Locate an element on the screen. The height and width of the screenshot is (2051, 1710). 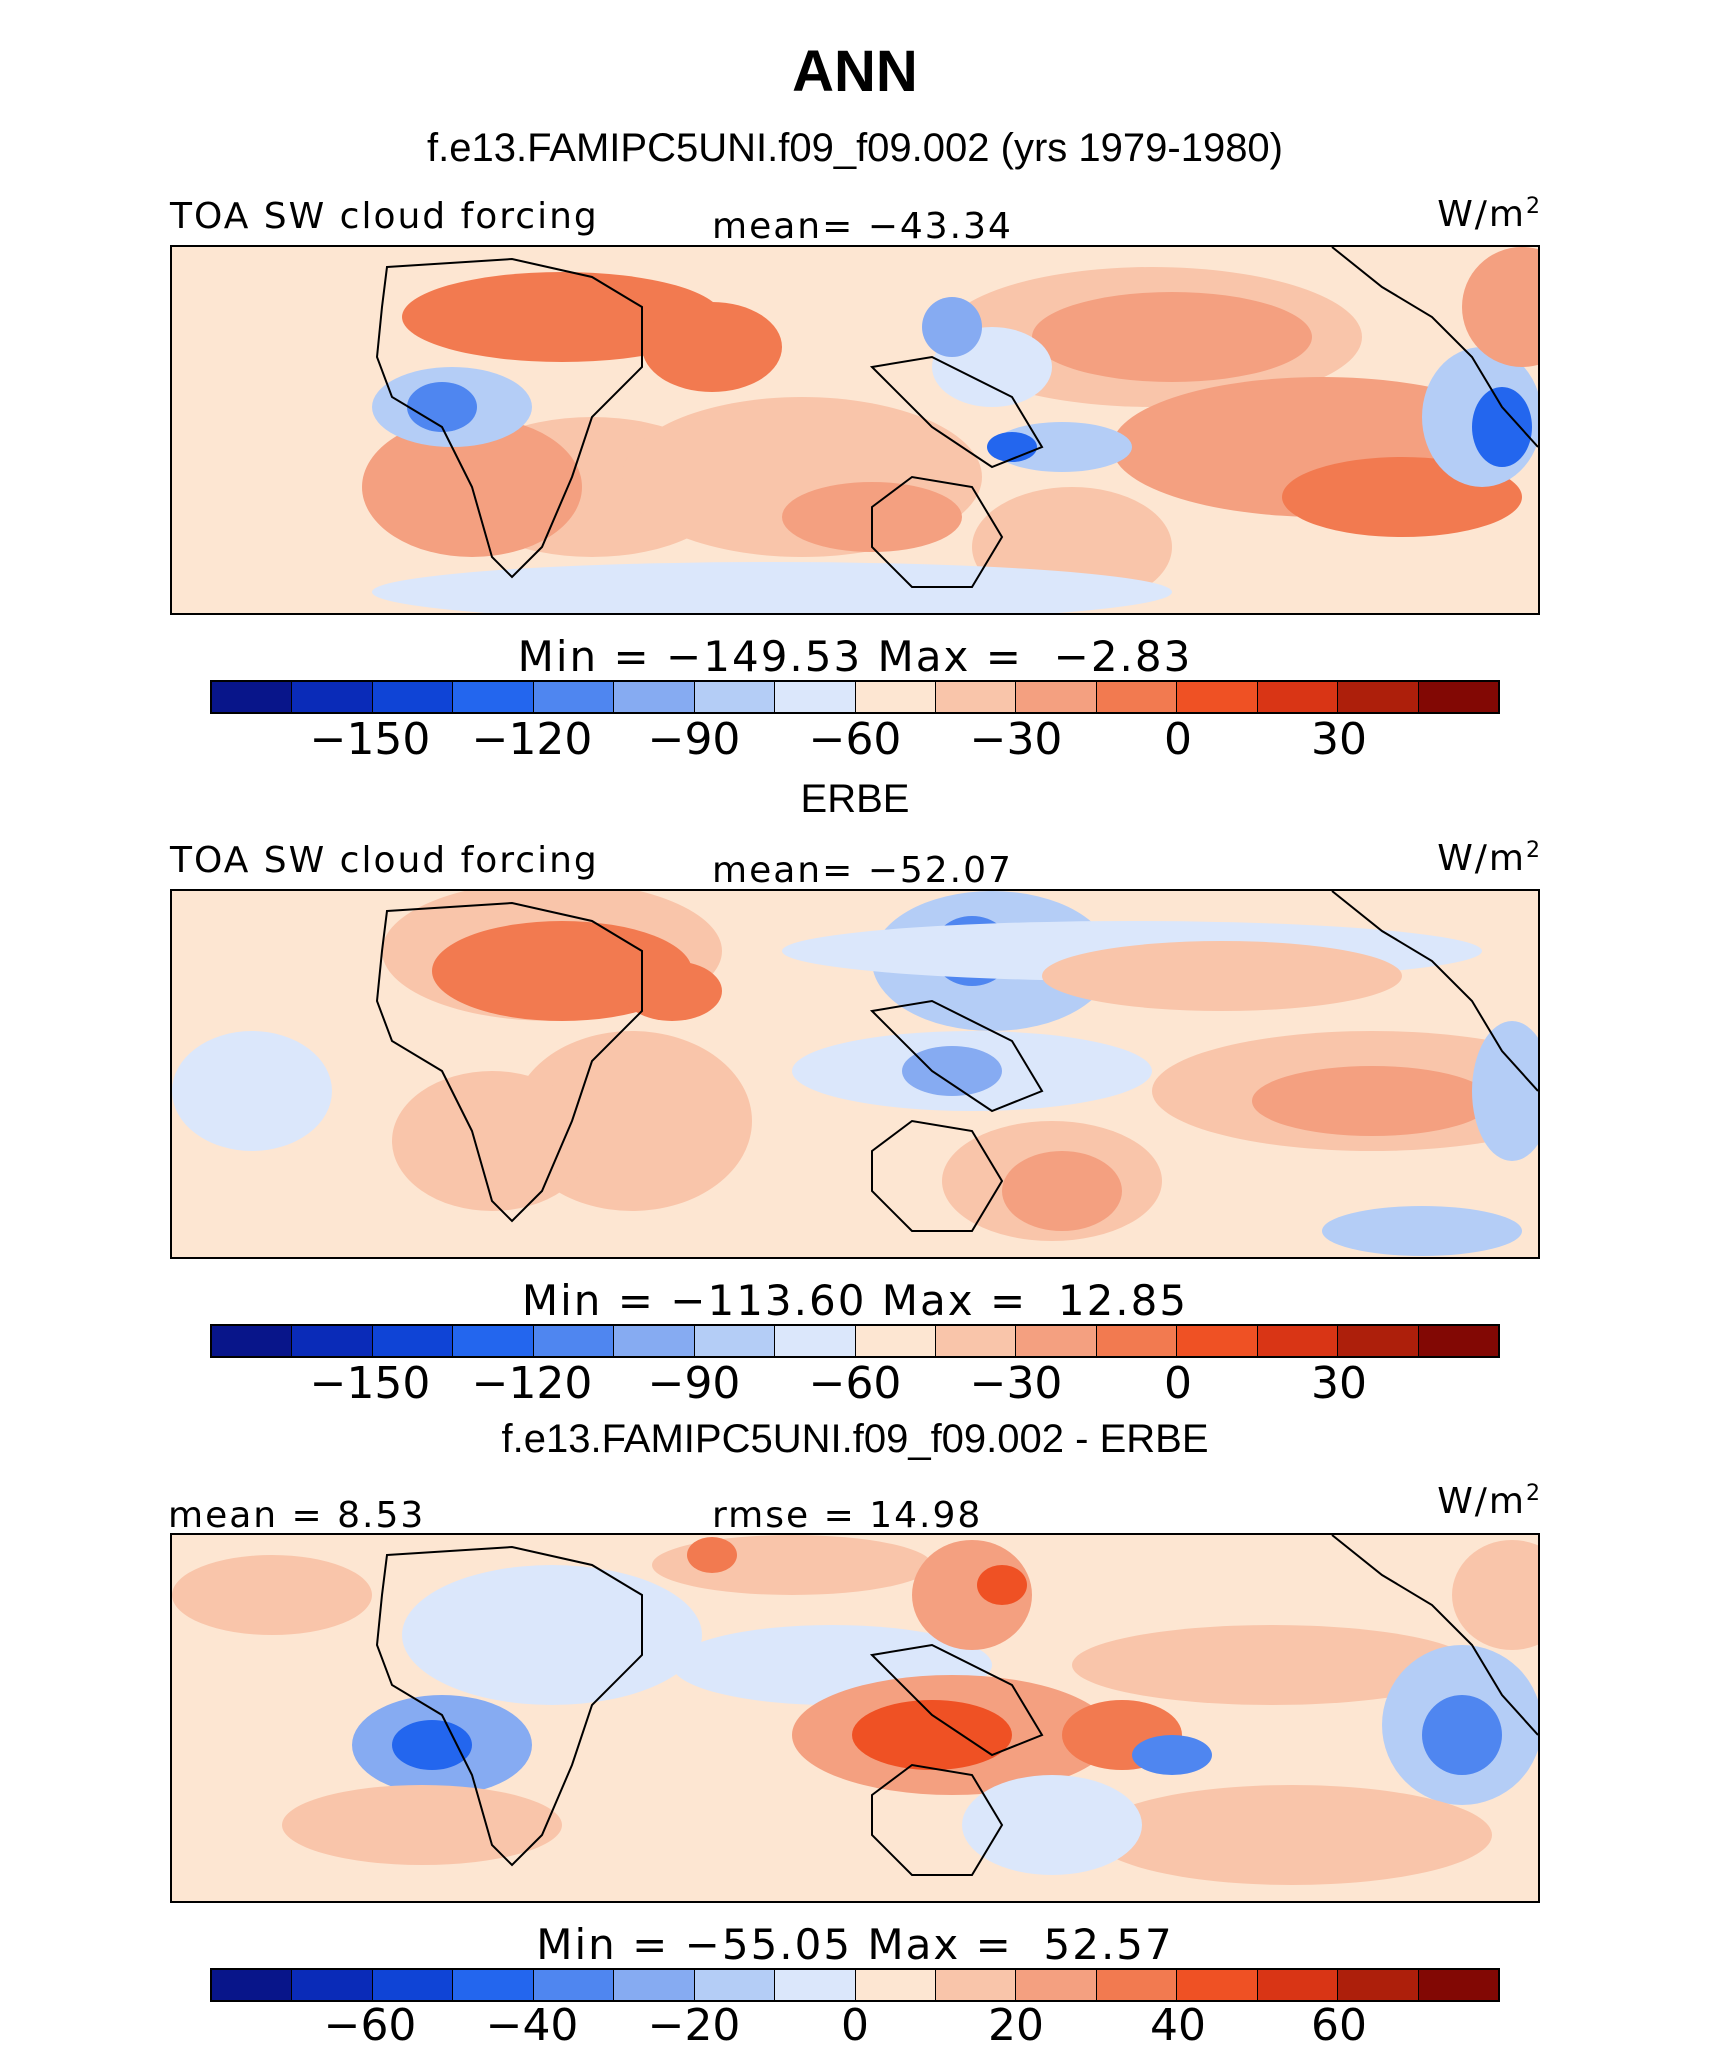
figure-title: ANN is located at coordinates (855, 71).